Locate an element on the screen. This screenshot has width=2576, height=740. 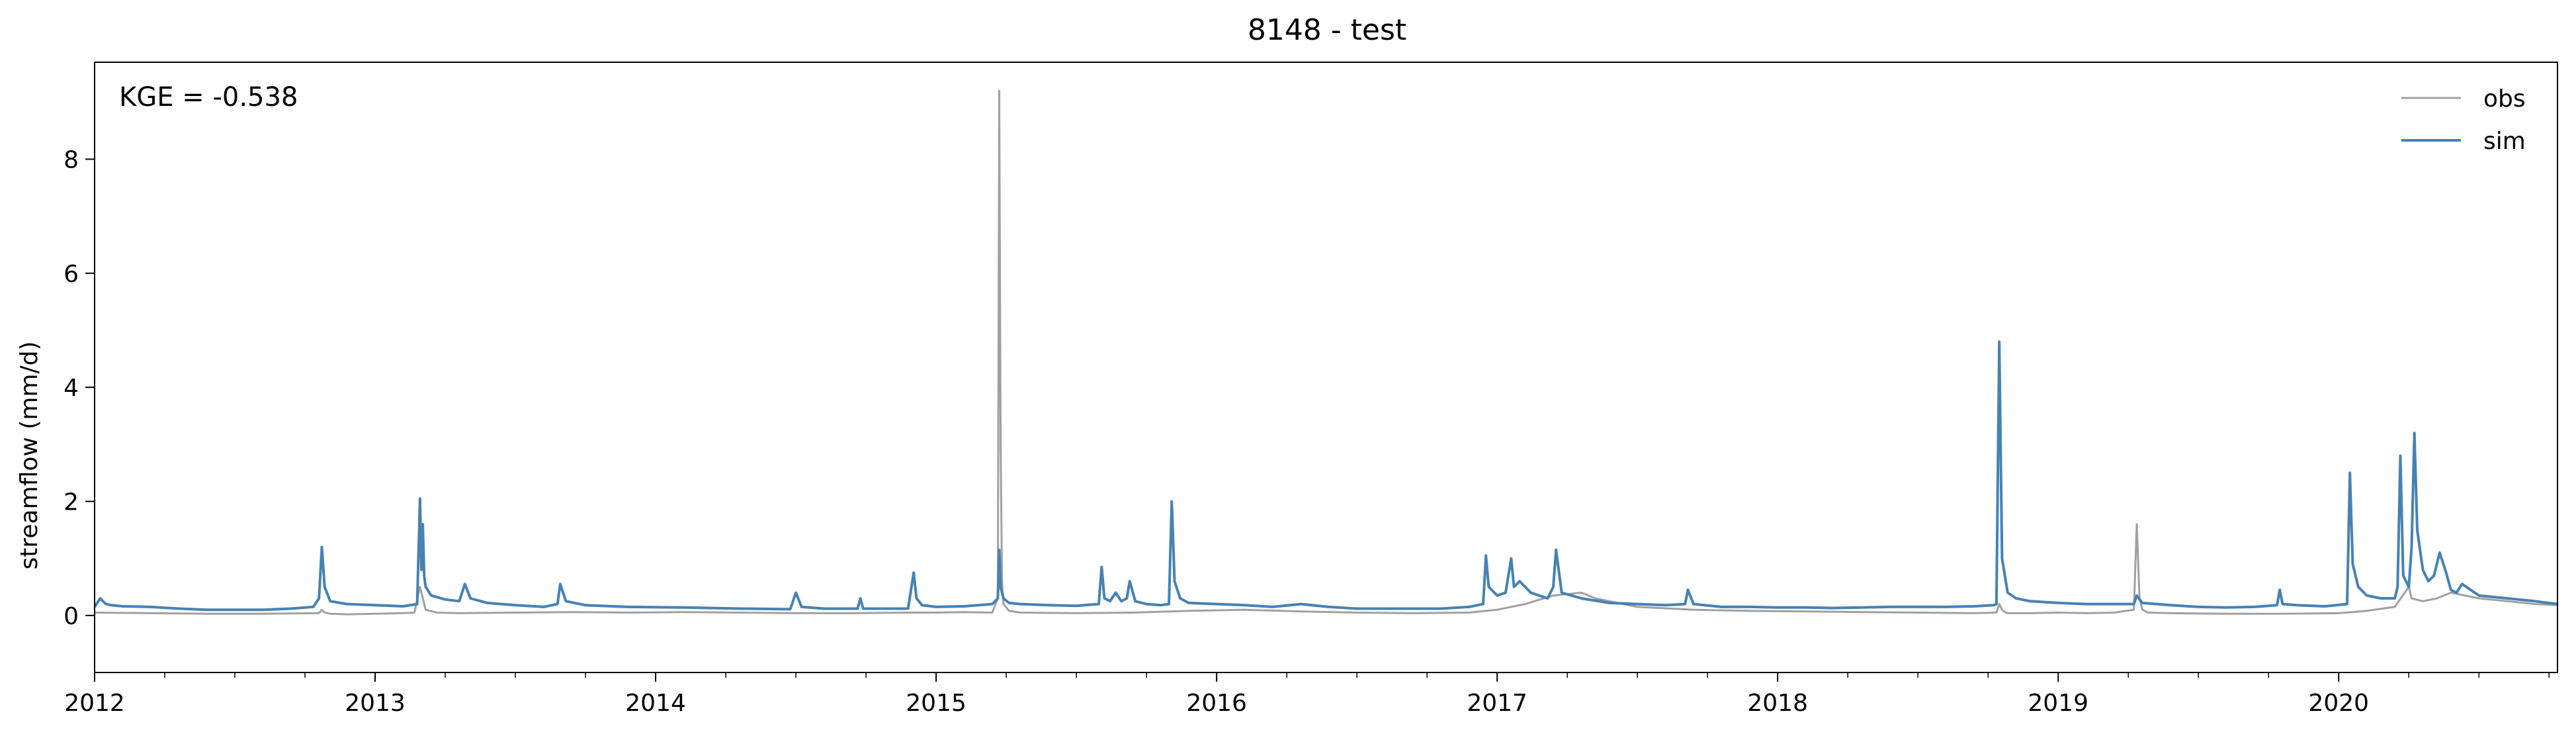
legend-label-obs: obs is located at coordinates (2504, 99).